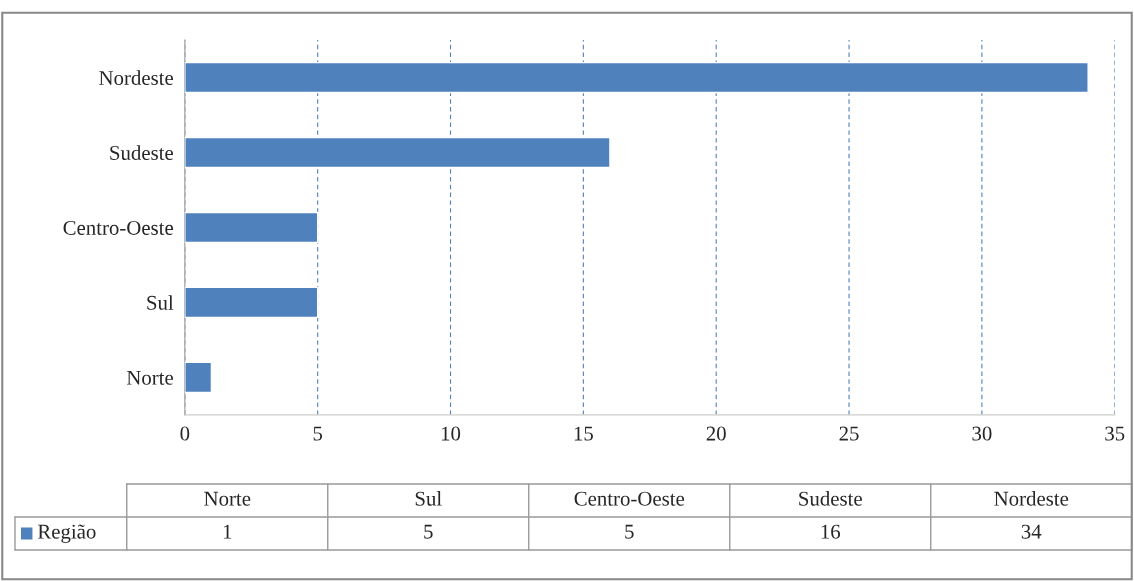 This screenshot has height=581, width=1134. I want to click on x-tick-label: 15, so click(583, 433).